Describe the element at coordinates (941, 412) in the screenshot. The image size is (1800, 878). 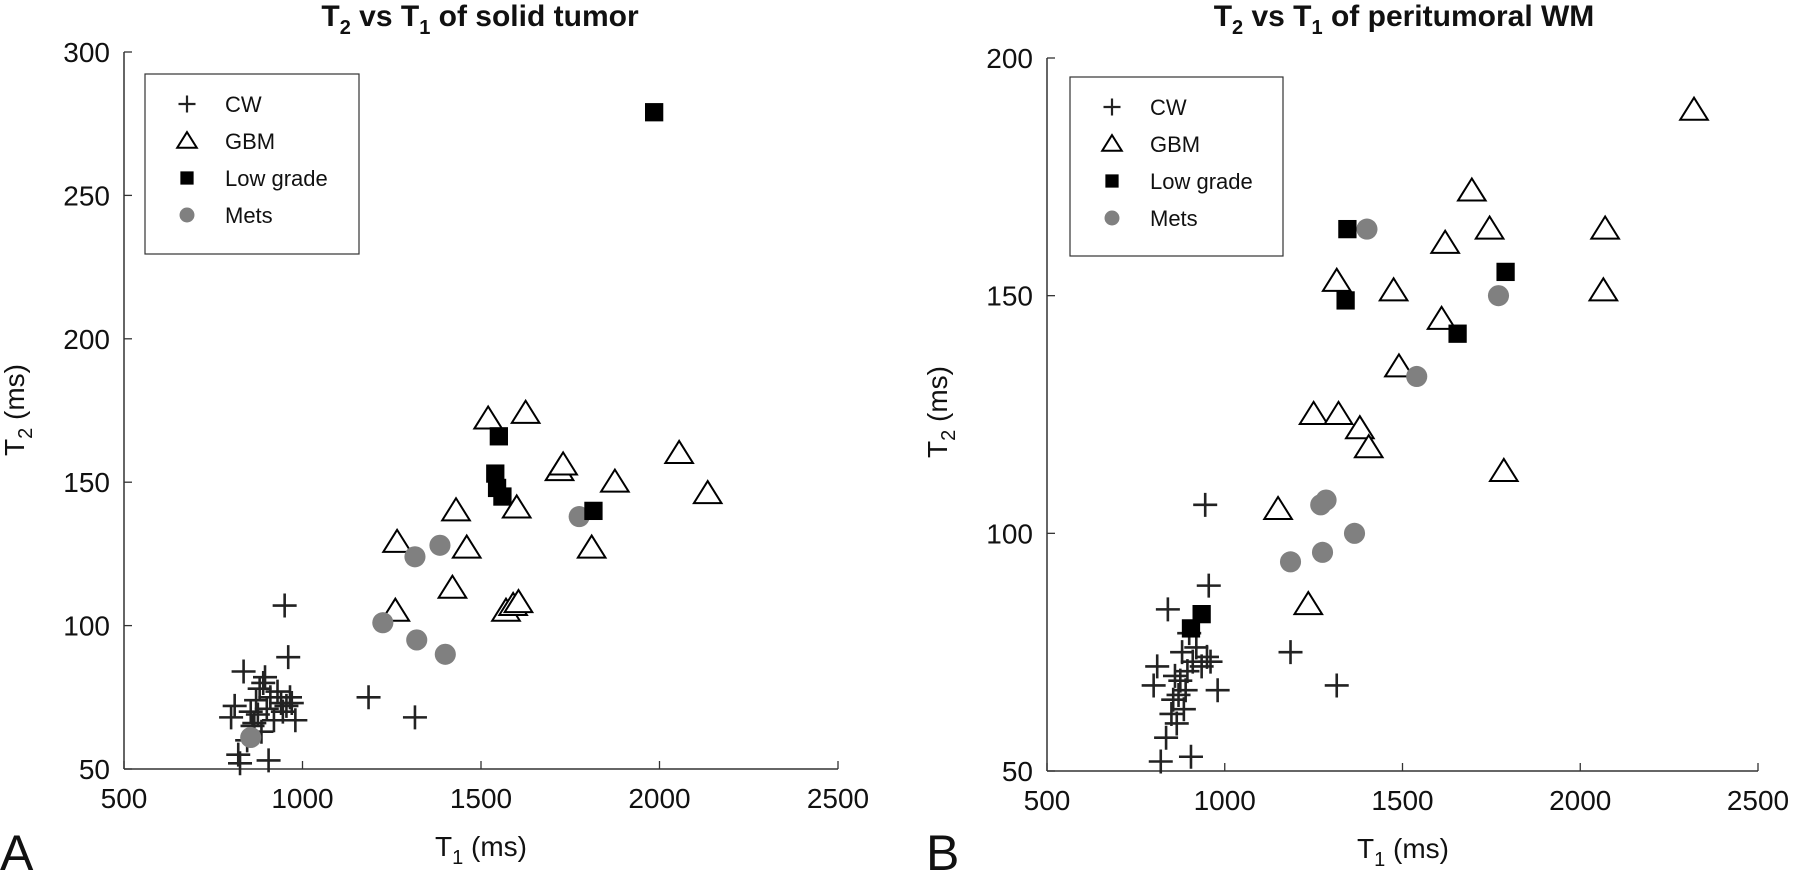
I see `panel-b-y-axis-label: T2 (ms)` at that location.